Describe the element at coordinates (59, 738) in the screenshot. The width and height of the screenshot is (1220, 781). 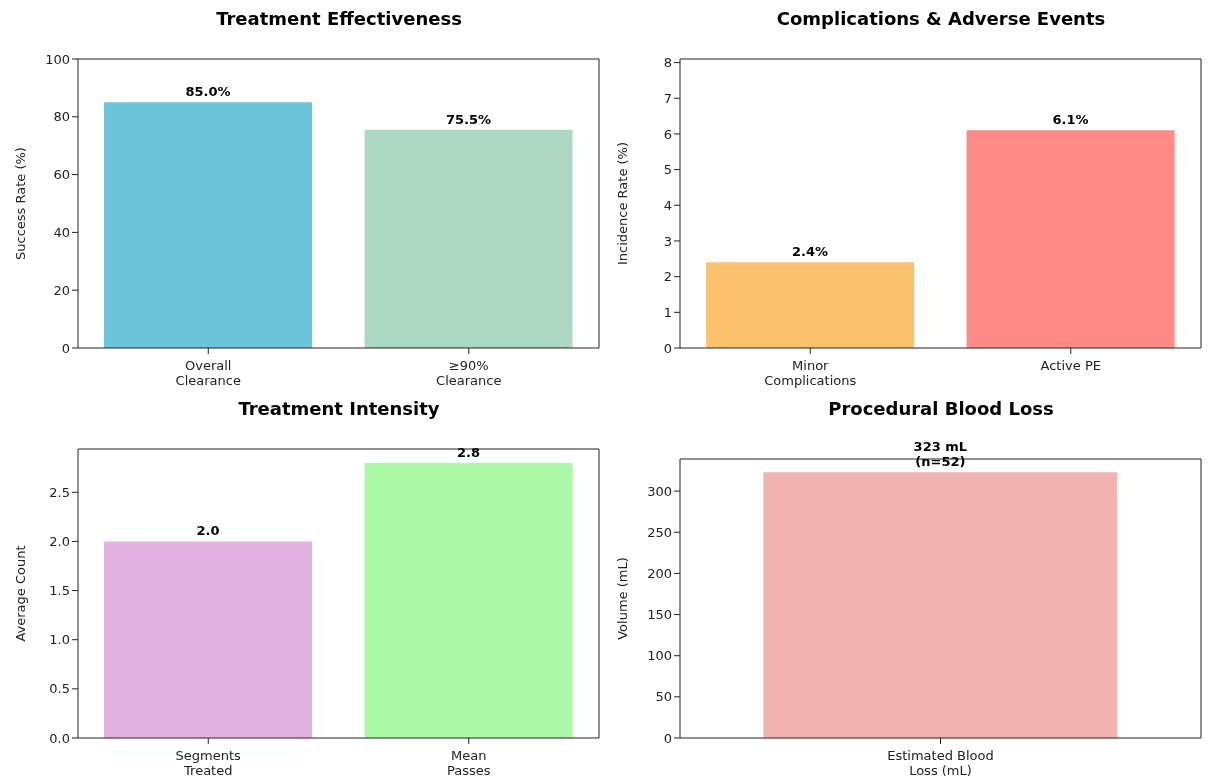
I see `y-tick-label: 0.0` at that location.